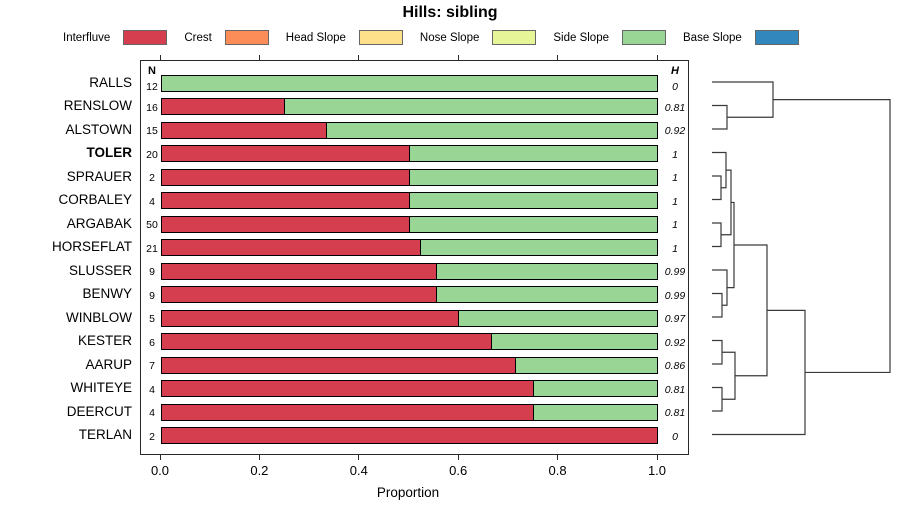 The width and height of the screenshot is (900, 520). What do you see at coordinates (675, 436) in the screenshot?
I see `h-value: 0` at bounding box center [675, 436].